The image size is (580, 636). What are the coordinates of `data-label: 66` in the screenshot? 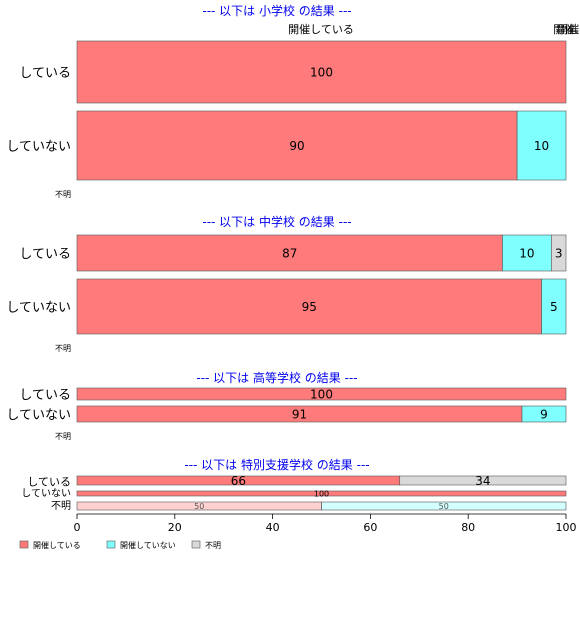 It's located at (238, 481).